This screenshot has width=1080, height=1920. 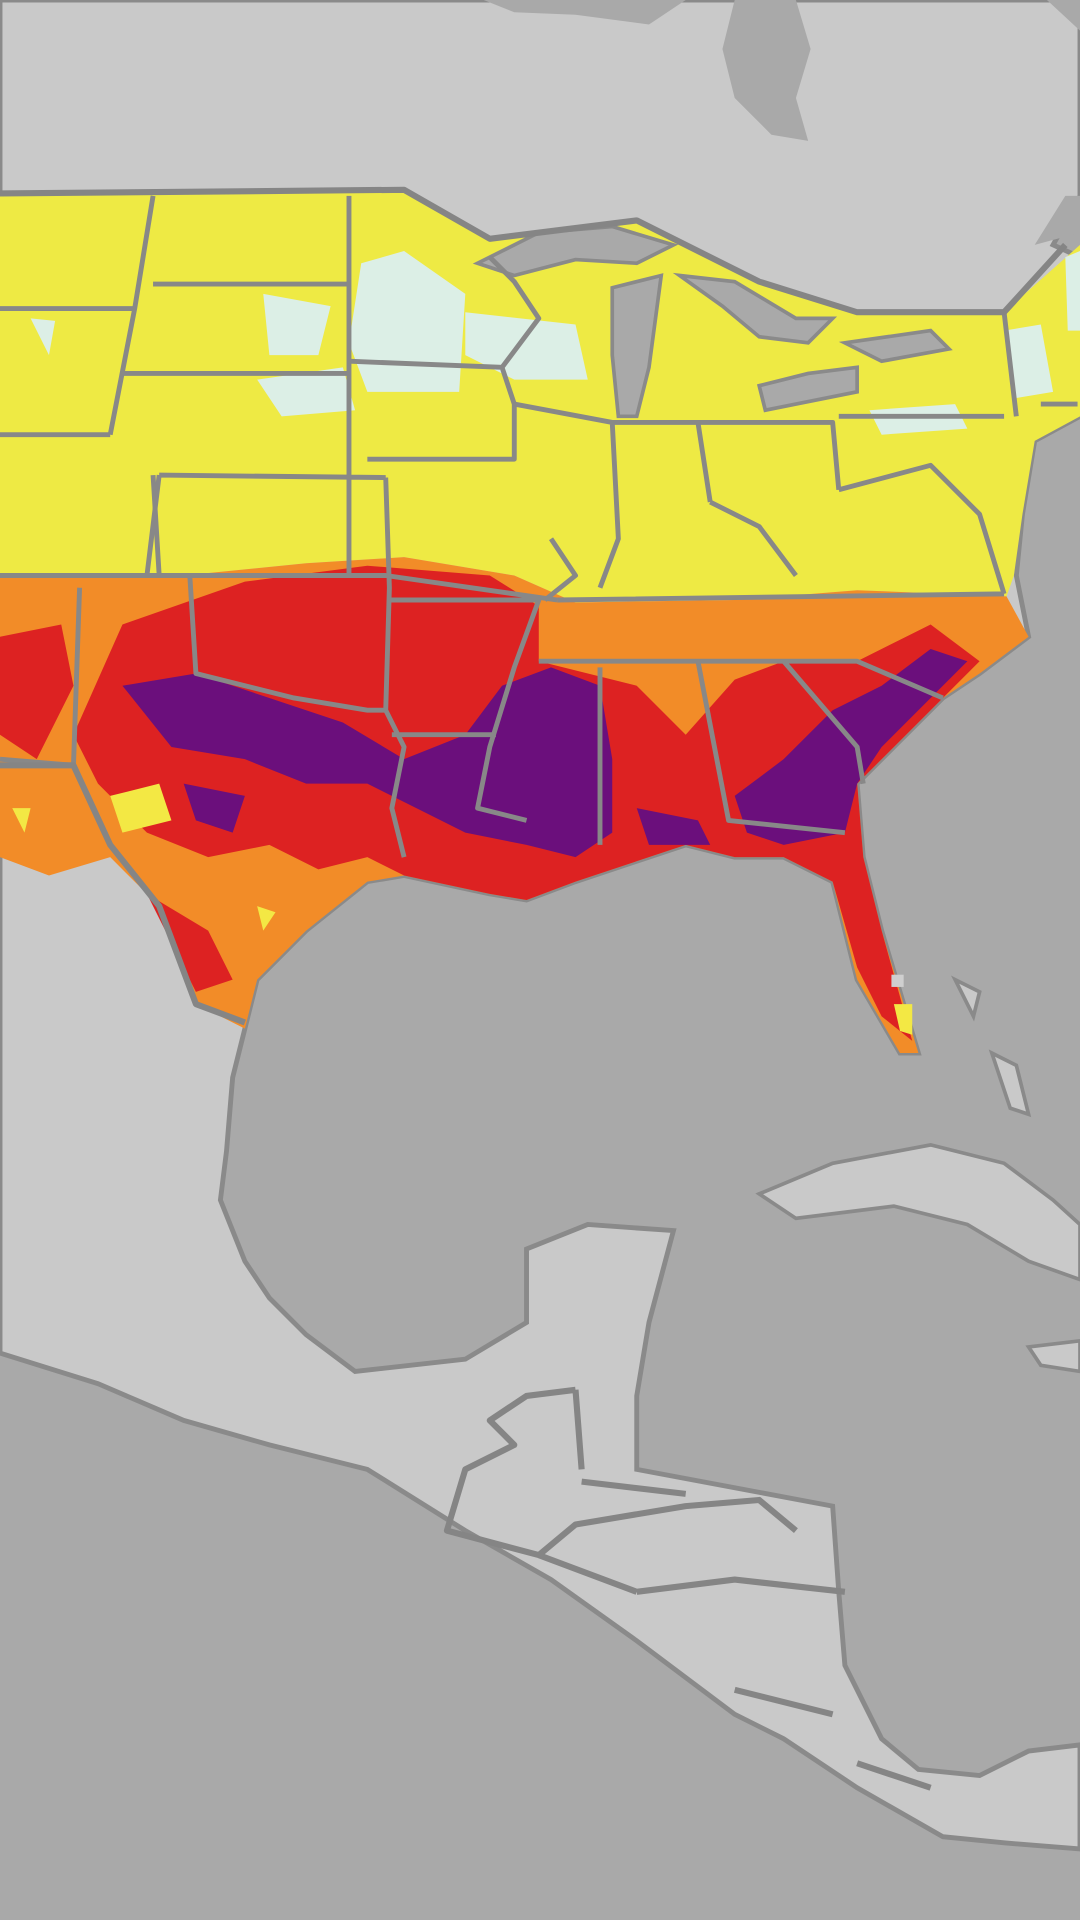 What do you see at coordinates (897, 980) in the screenshot?
I see `lake` at bounding box center [897, 980].